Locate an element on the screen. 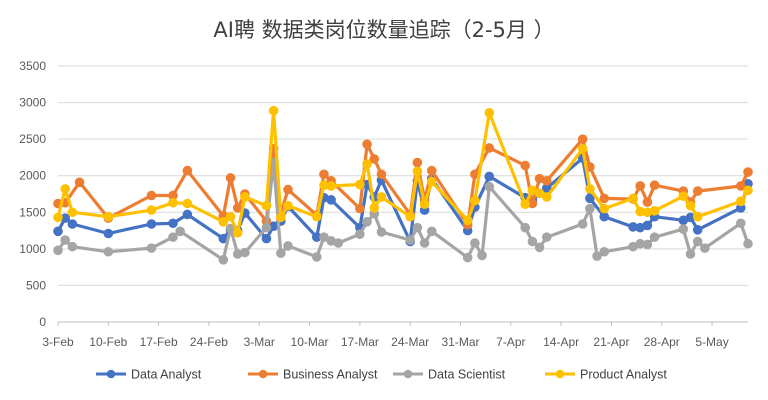  y-tick-label: 0 is located at coordinates (42, 322).